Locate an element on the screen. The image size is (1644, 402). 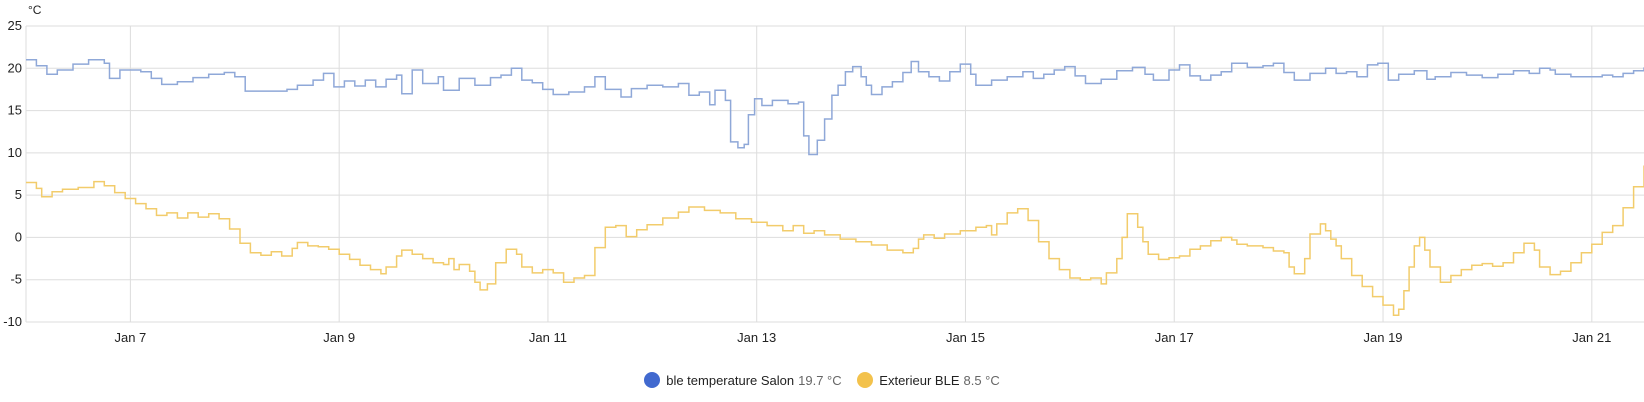
y-tick-label: 0 is located at coordinates (18, 236).